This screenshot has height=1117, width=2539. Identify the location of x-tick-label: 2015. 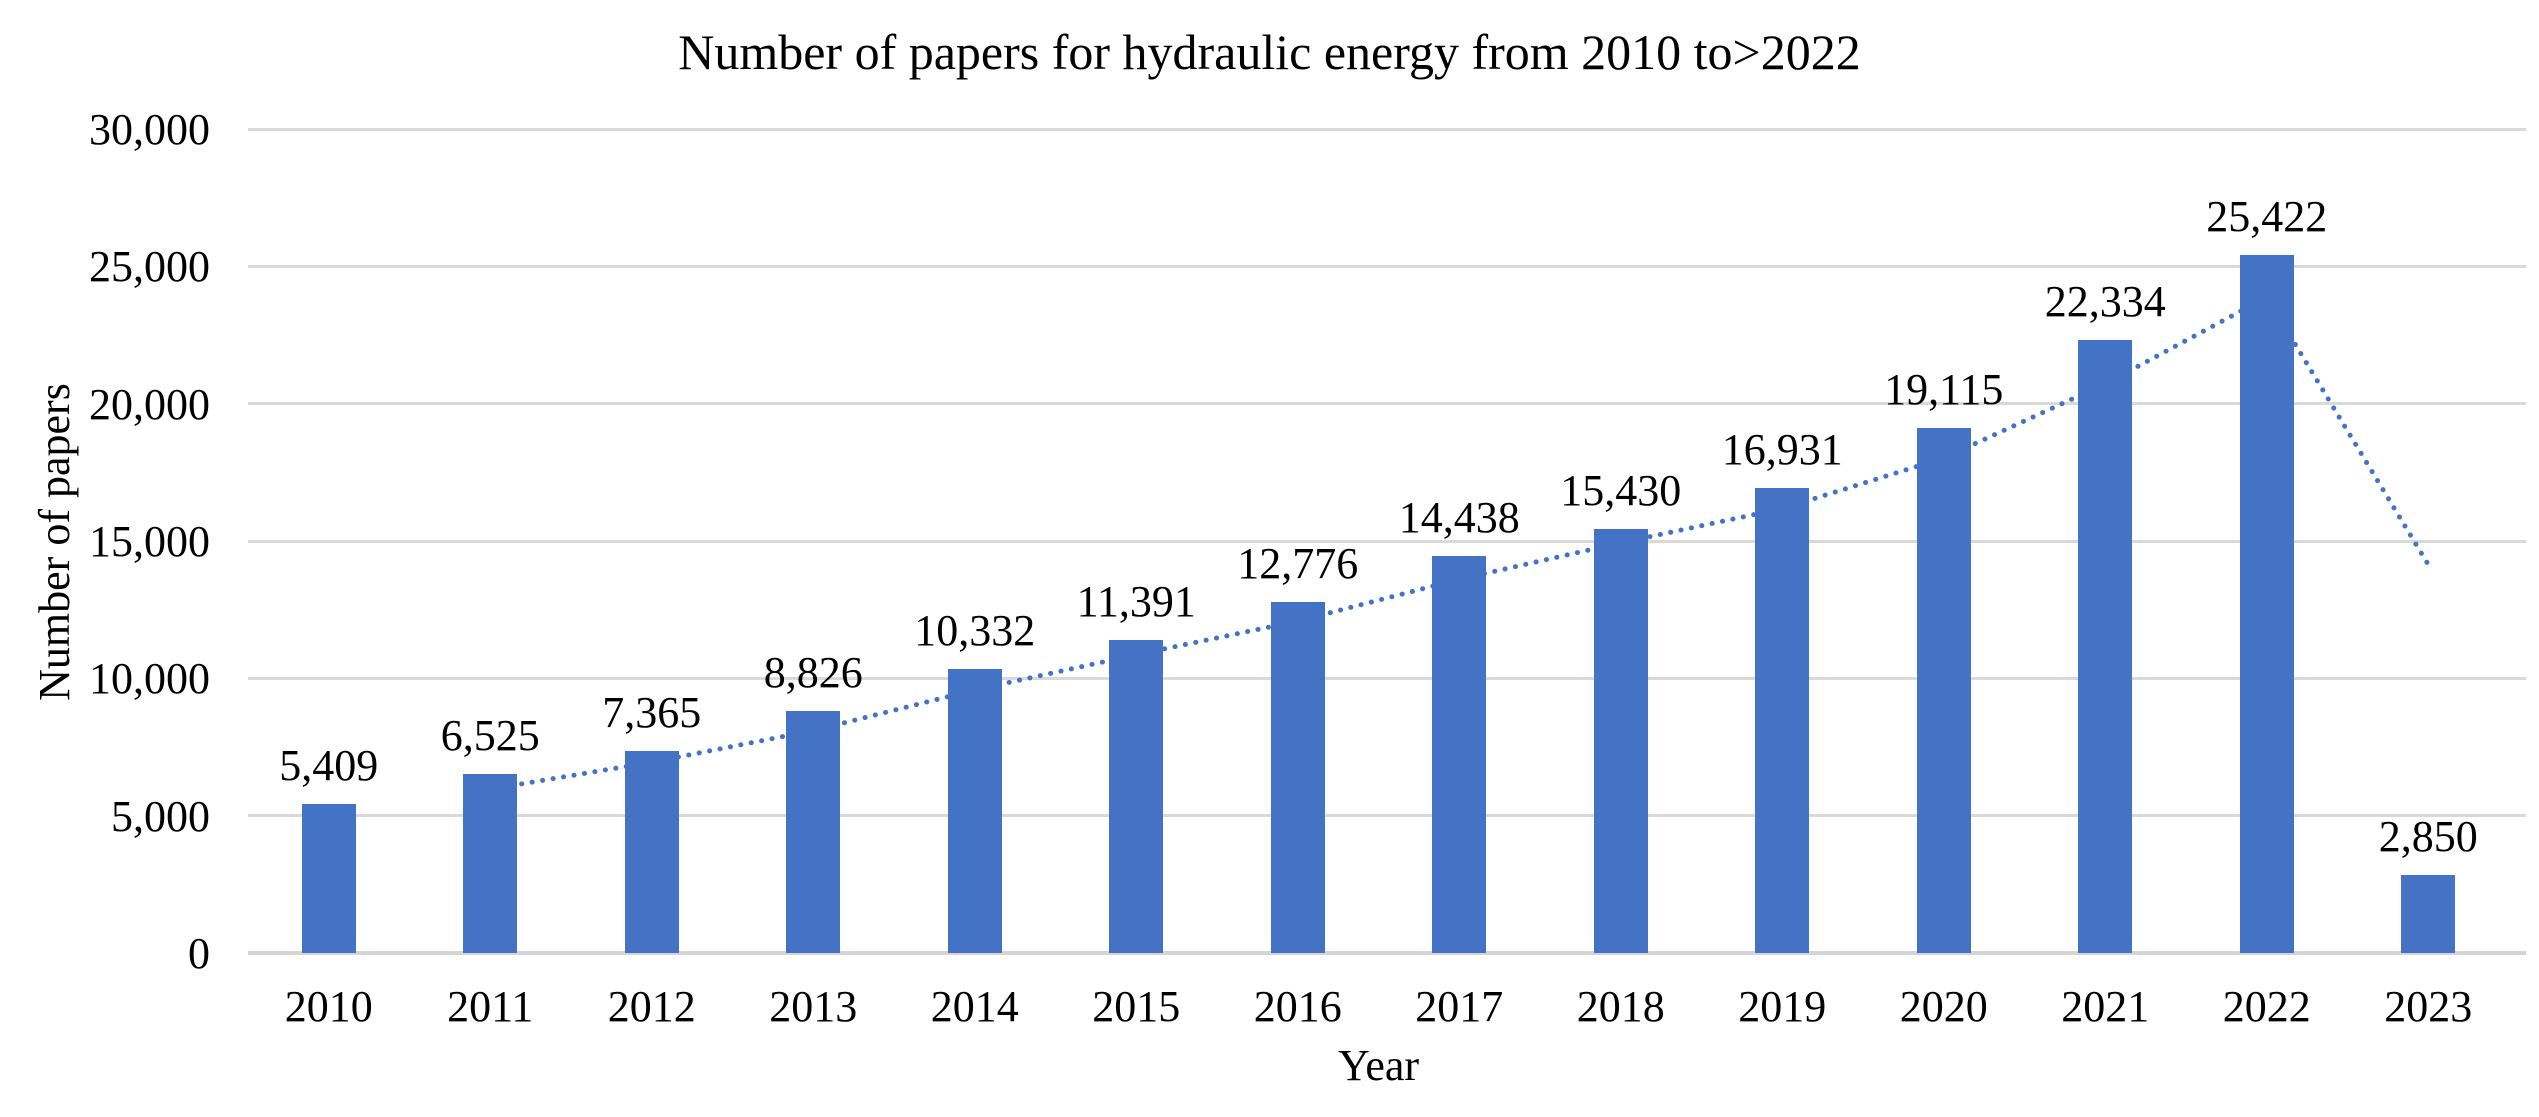
(1136, 1006).